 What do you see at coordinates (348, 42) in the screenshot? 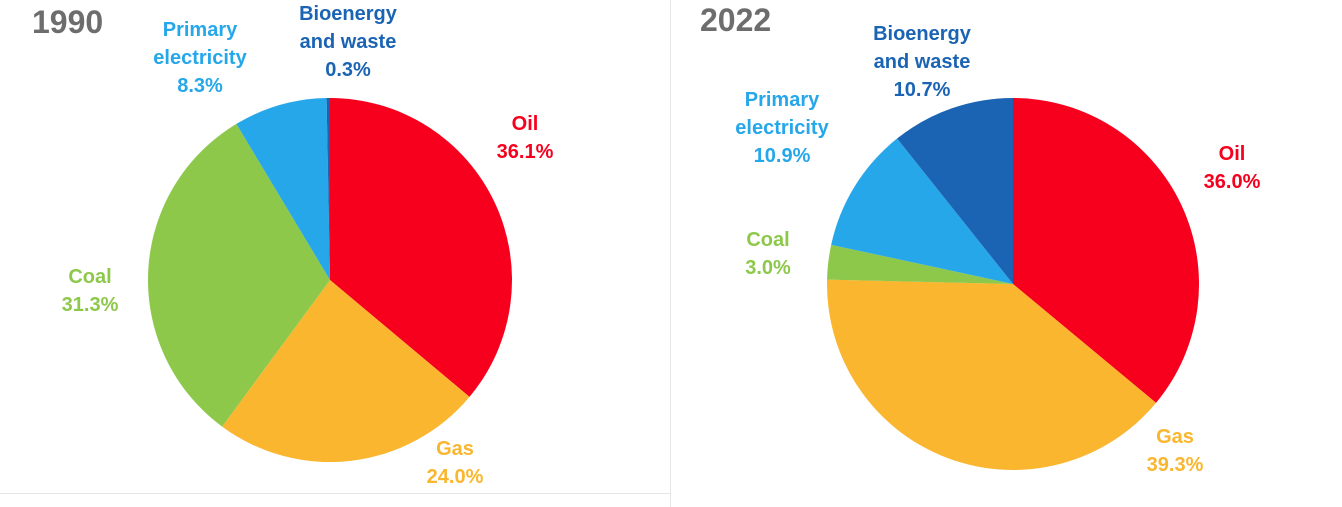
I see `slice-label-bioenergy-and-waste: Bioenergy and waste 0.3%` at bounding box center [348, 42].